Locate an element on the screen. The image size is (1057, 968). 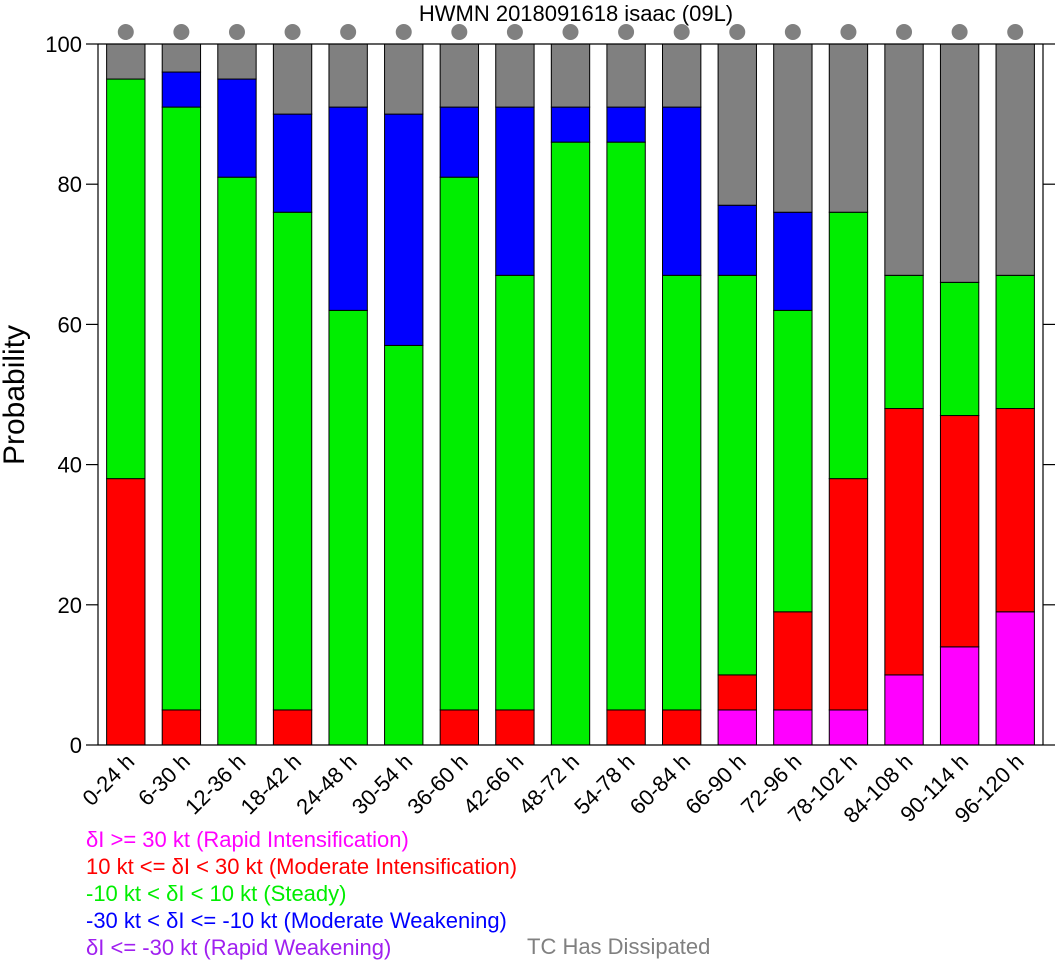
bar-segment-84-108h-s2 is located at coordinates (904, 342).